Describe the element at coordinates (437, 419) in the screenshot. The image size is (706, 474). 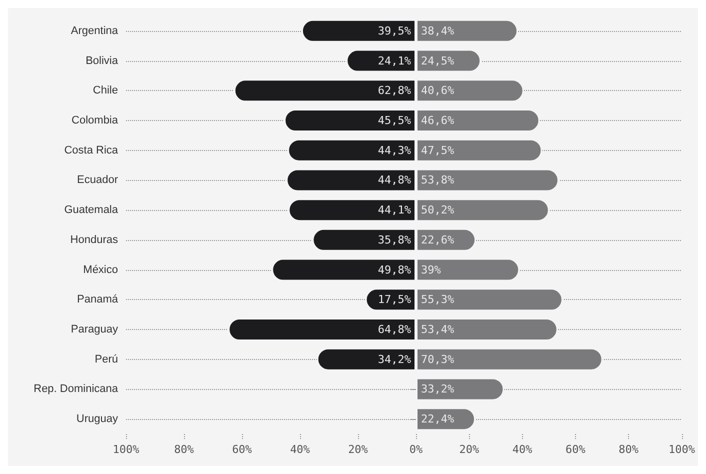
I see `data-label: 22,4%` at that location.